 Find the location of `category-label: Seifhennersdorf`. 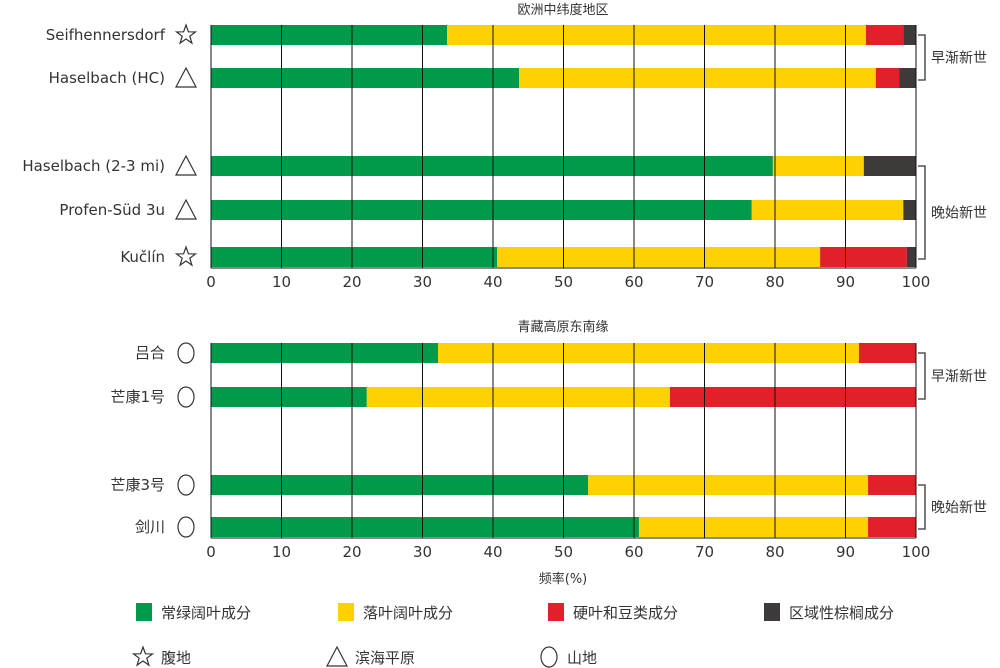

category-label: Seifhennersdorf is located at coordinates (106, 35).